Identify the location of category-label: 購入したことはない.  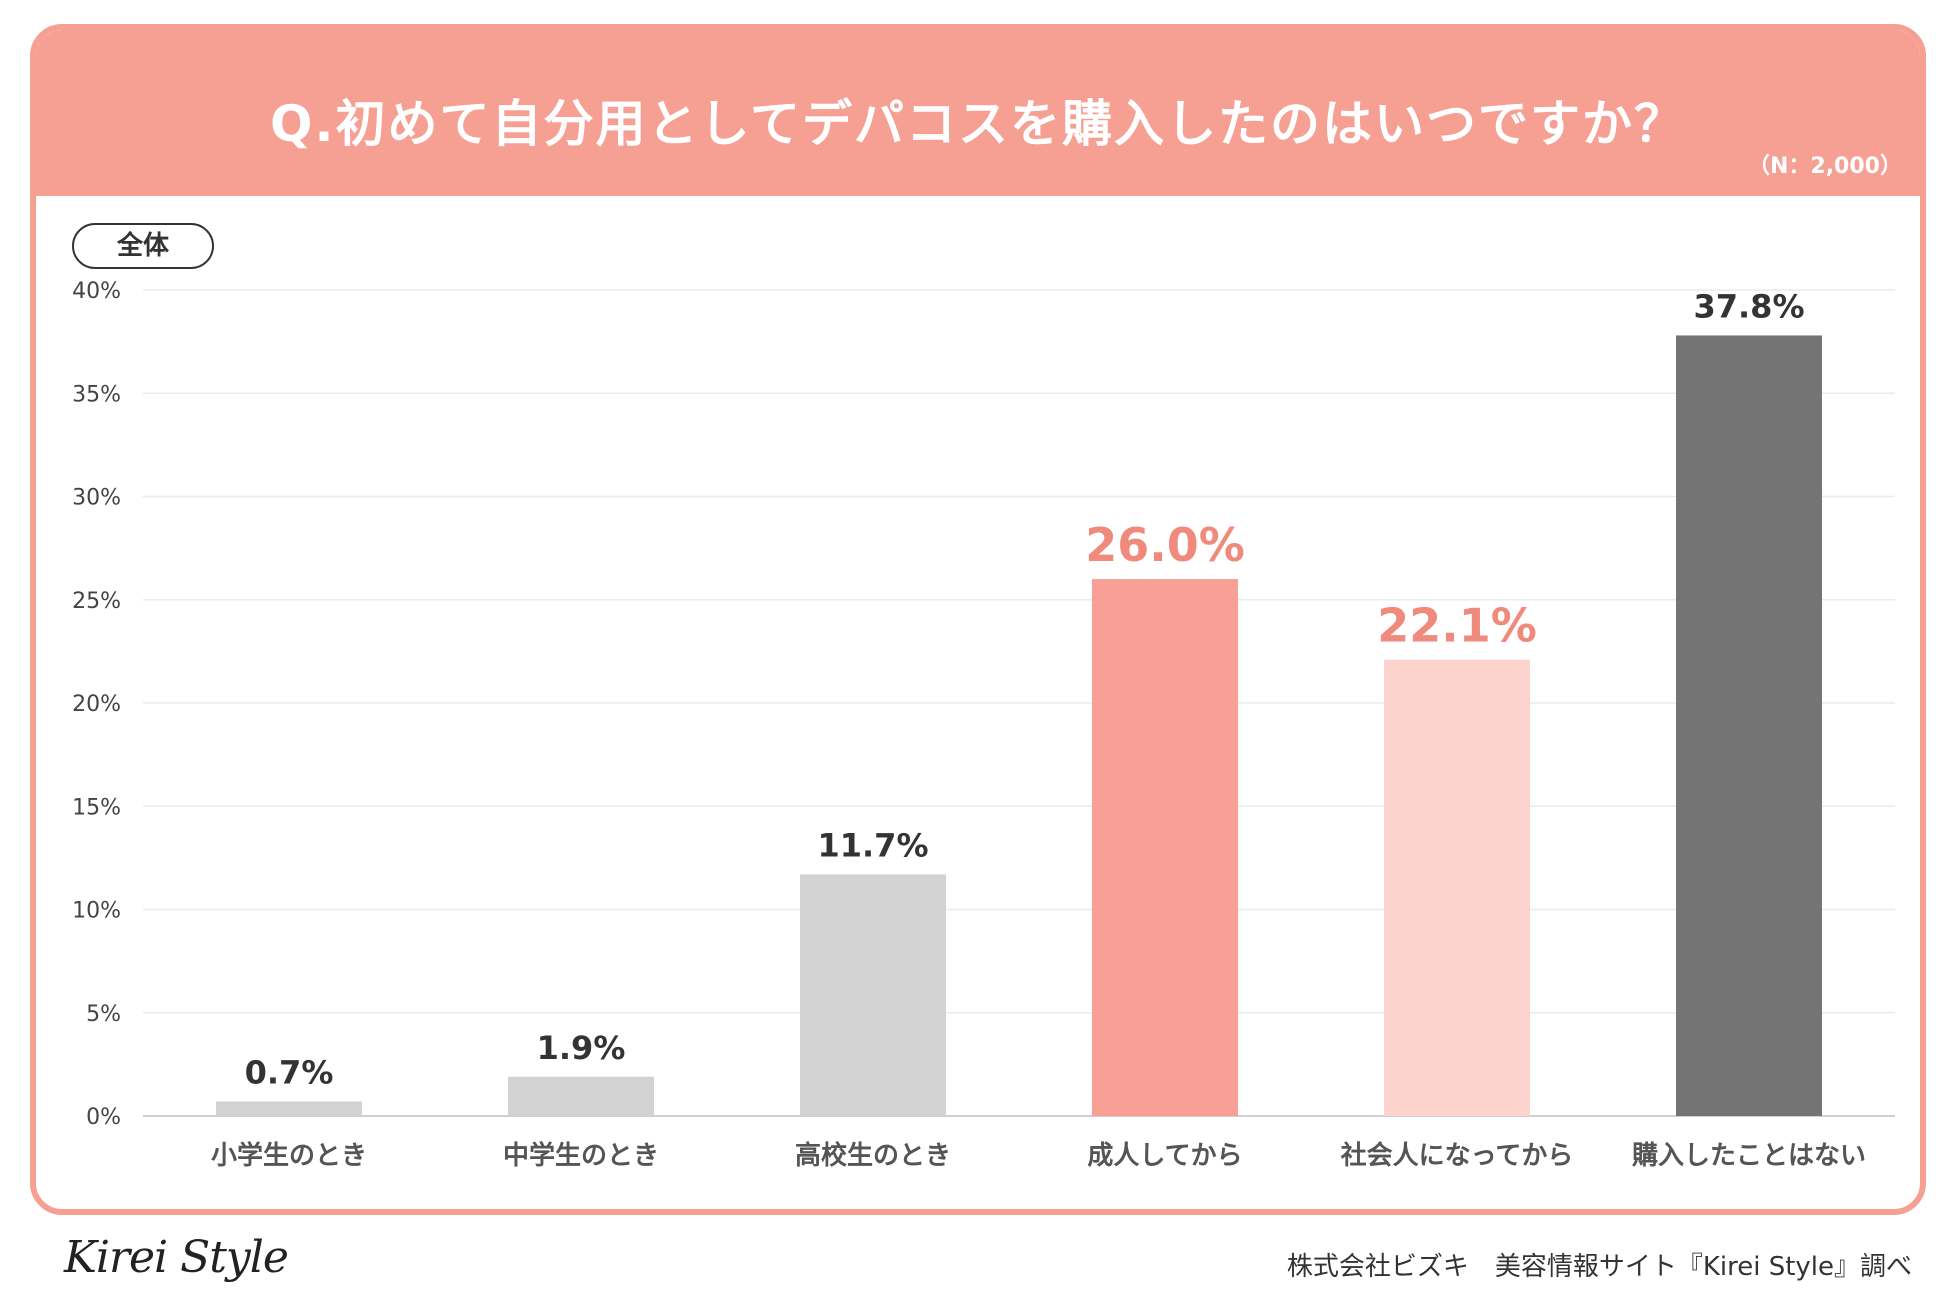
(1749, 1156).